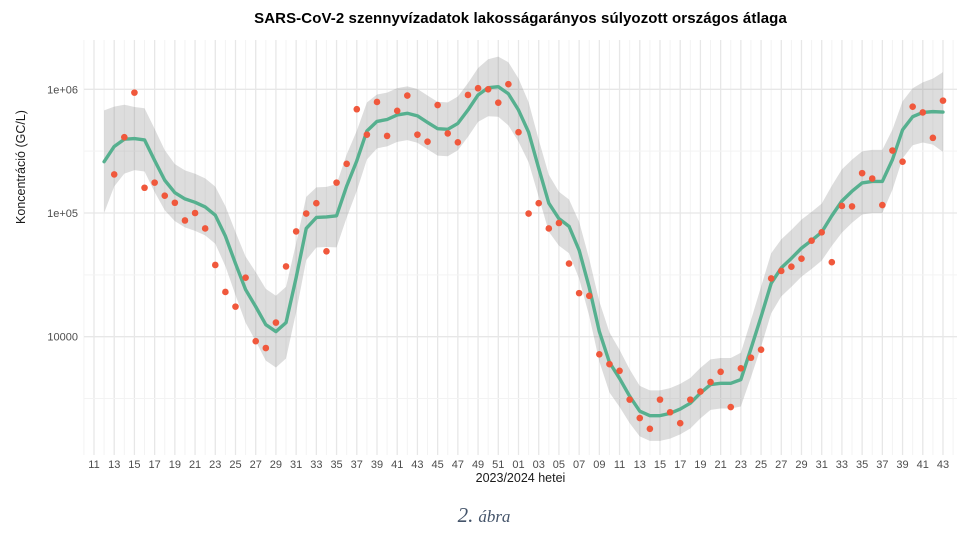  Describe the element at coordinates (902, 465) in the screenshot. I see `x-tick-label: 39` at that location.